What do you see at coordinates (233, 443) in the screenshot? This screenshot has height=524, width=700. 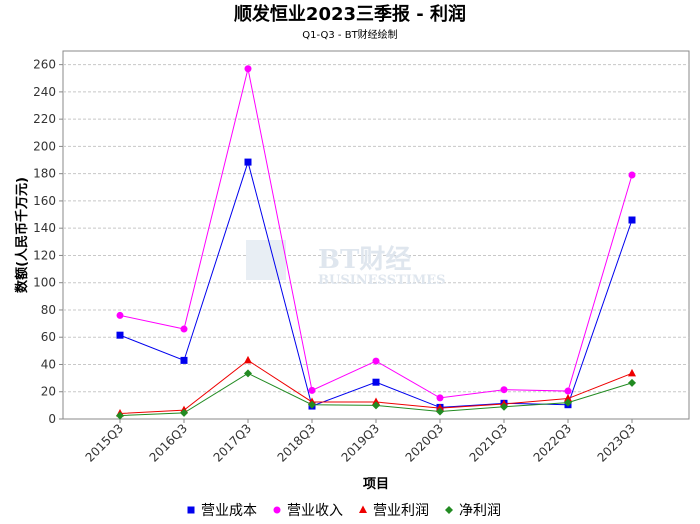 I see `x-tick-label: 2017Q3` at bounding box center [233, 443].